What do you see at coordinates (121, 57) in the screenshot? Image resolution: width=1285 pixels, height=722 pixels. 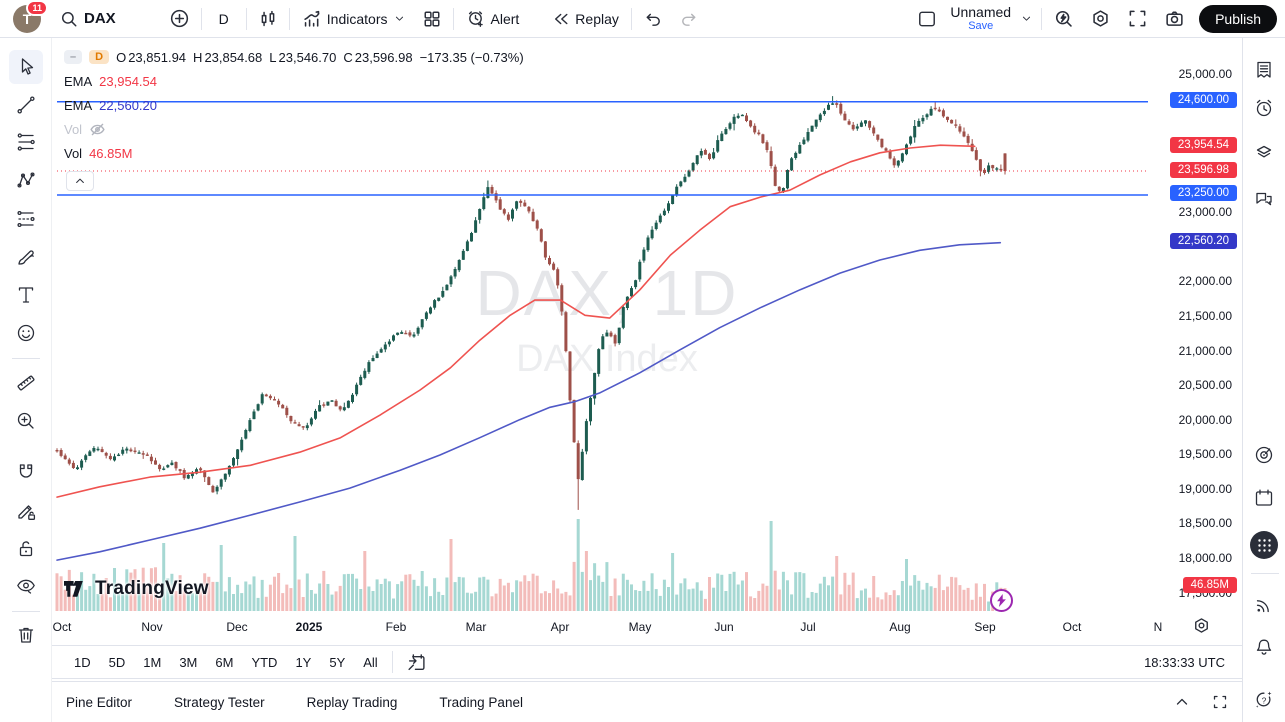 I see `ohlc-letter: O` at bounding box center [121, 57].